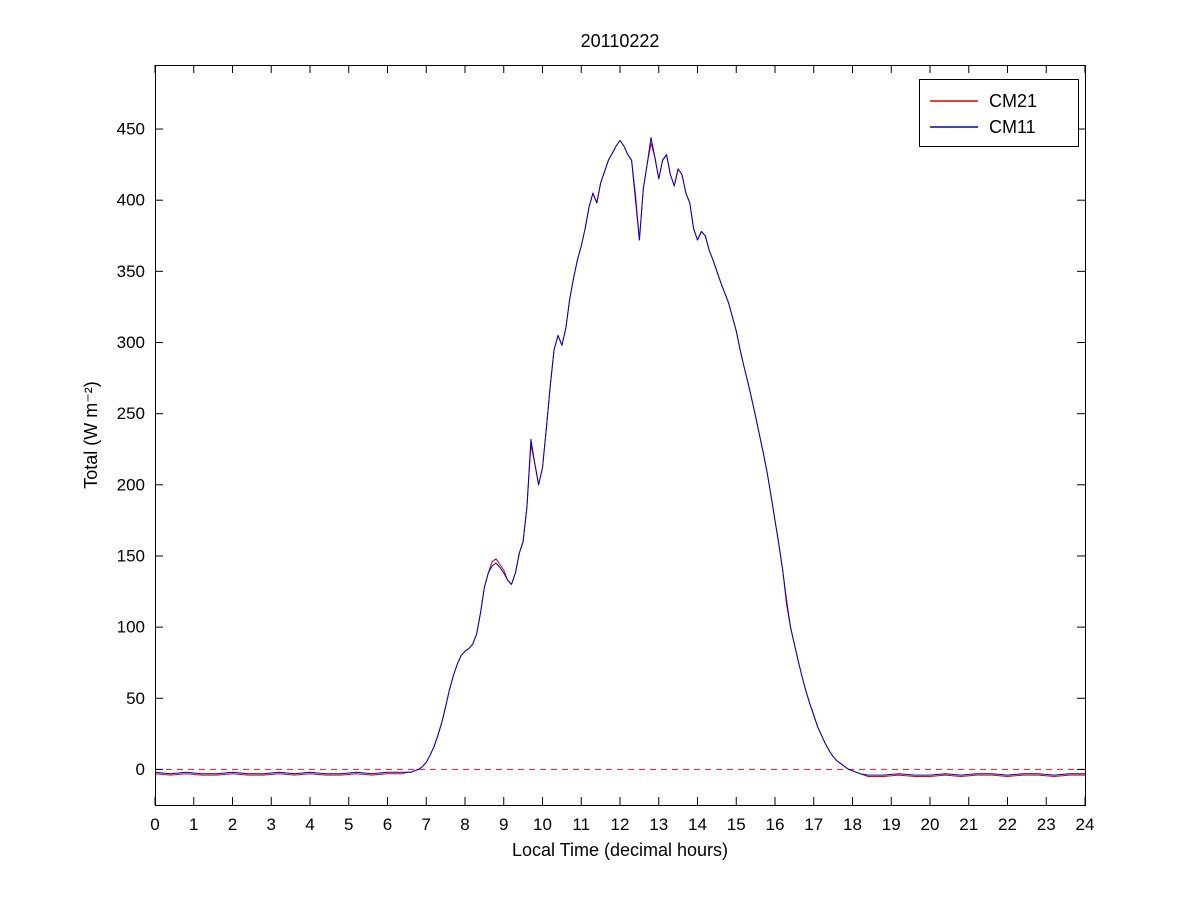  I want to click on y-tick-label: 450, so click(131, 129).